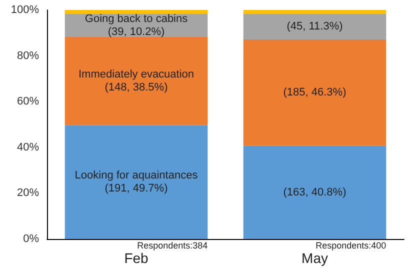 The height and width of the screenshot is (273, 416). I want to click on annotation: Respondents:400, so click(351, 245).